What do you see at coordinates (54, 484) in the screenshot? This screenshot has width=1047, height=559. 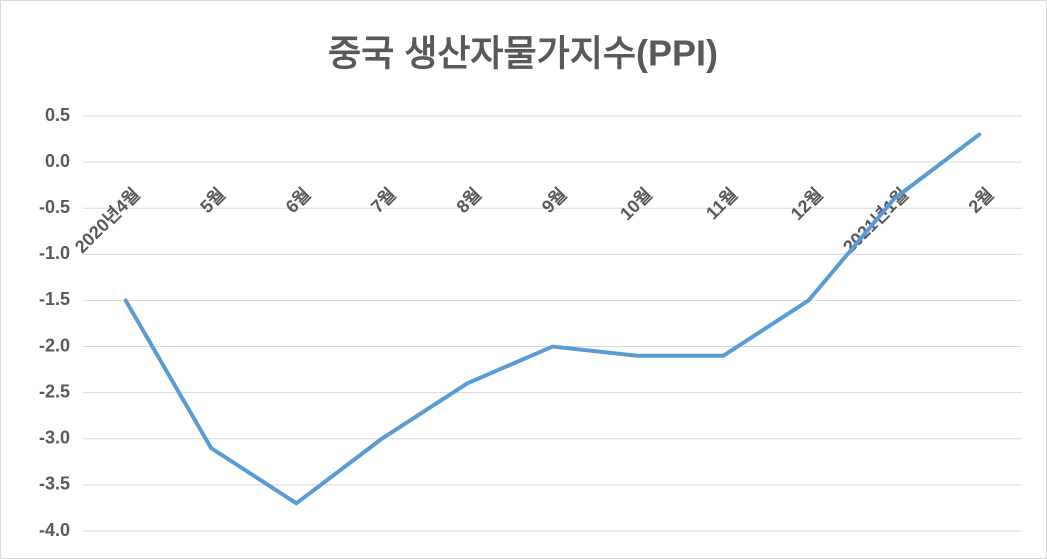 I see `y-tick-label: -3.5` at bounding box center [54, 484].